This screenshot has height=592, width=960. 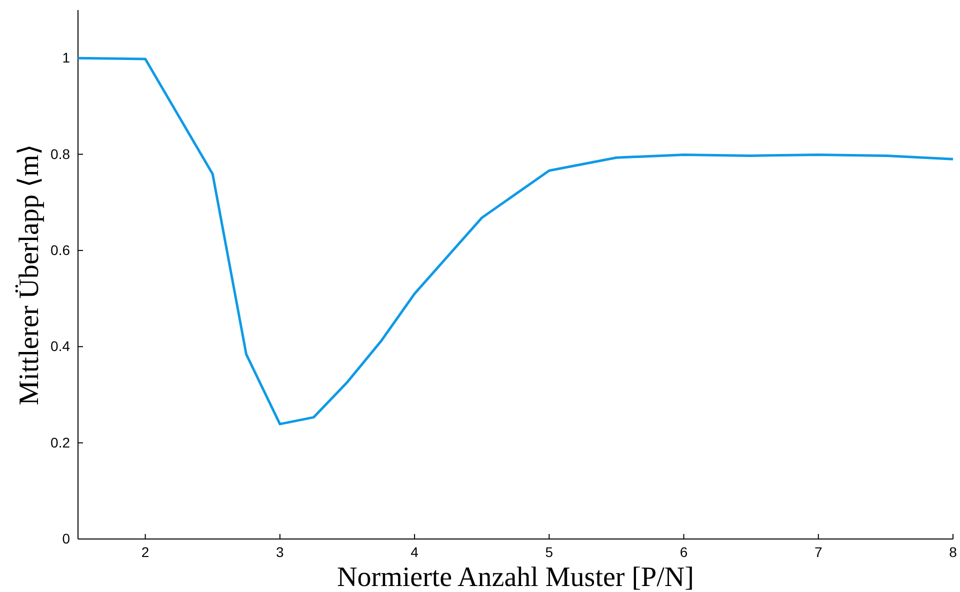 I want to click on x-tick-label: 2, so click(x=145, y=552).